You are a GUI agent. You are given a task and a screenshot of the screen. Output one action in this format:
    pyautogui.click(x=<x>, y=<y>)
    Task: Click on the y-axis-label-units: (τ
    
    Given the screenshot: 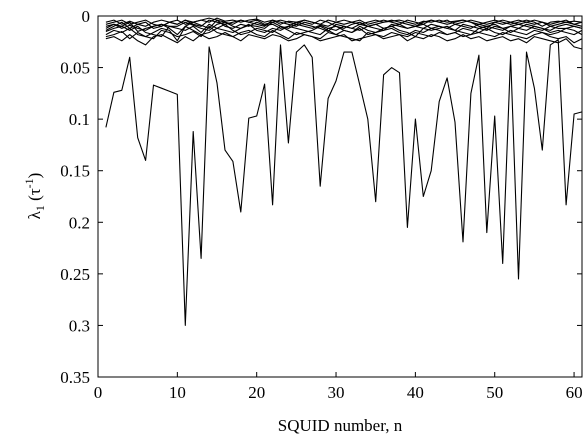 What is the action you would take?
    pyautogui.click(x=34, y=196)
    